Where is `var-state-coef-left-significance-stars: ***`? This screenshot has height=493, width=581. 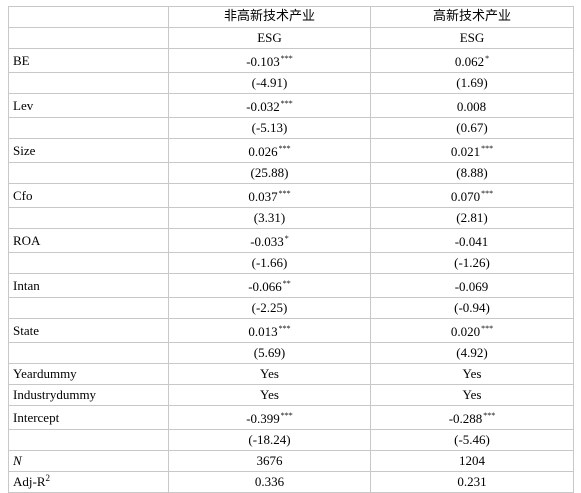 var-state-coef-left-significance-stars: *** is located at coordinates (284, 328).